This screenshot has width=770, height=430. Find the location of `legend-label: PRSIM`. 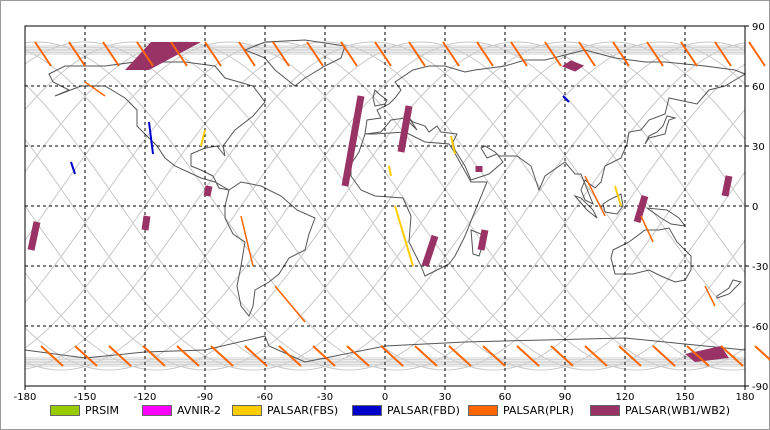

legend-label: PRSIM is located at coordinates (102, 410).